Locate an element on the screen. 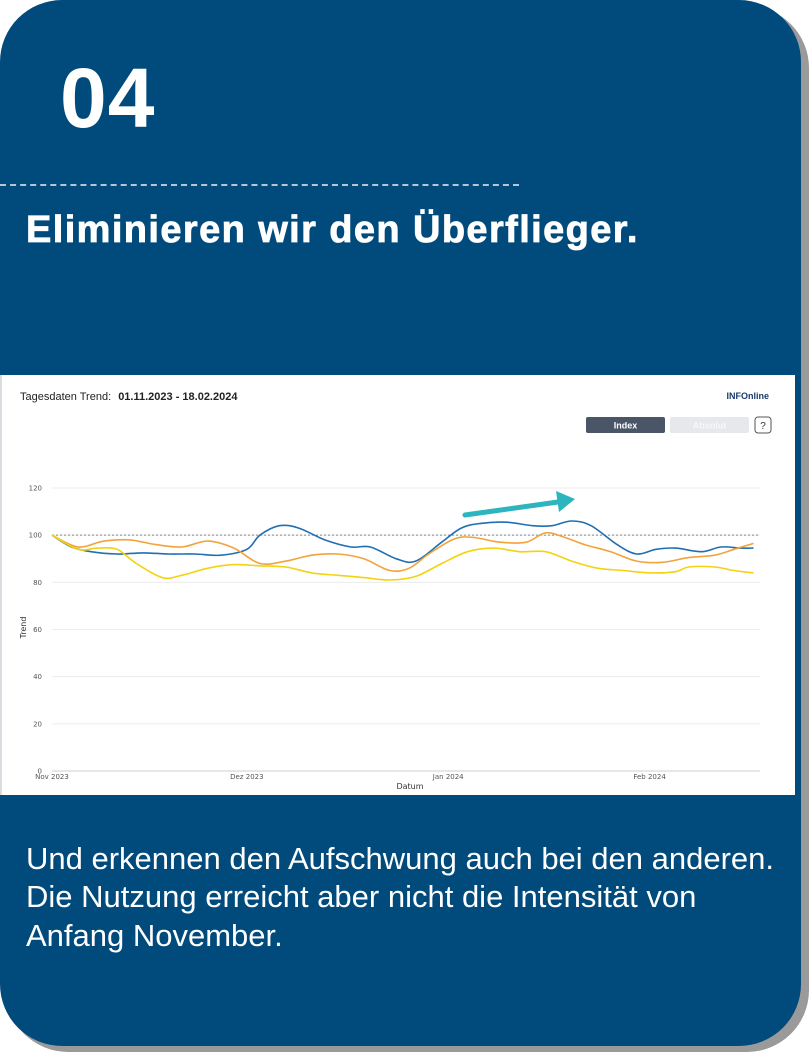 Image resolution: width=811 pixels, height=1054 pixels. absolut-button-label: Absolut is located at coordinates (710, 426).